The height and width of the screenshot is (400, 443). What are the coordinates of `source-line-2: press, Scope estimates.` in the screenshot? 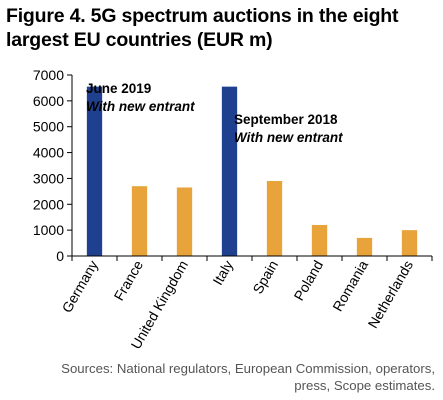 It's located at (364, 385).